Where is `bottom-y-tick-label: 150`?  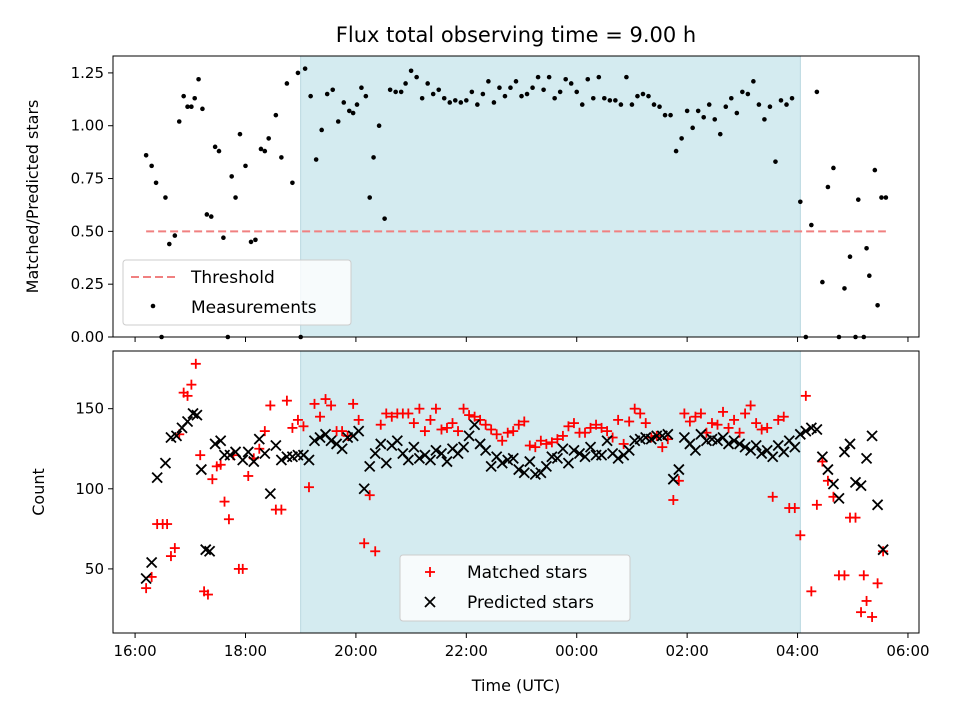
bottom-y-tick-label: 150 is located at coordinates (89, 409).